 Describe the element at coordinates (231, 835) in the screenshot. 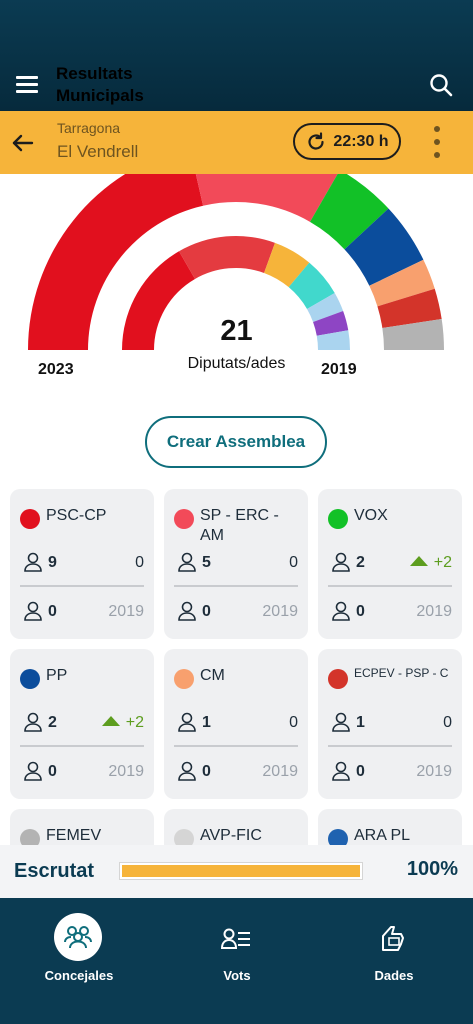

I see `party-name: AVP-FIC` at that location.